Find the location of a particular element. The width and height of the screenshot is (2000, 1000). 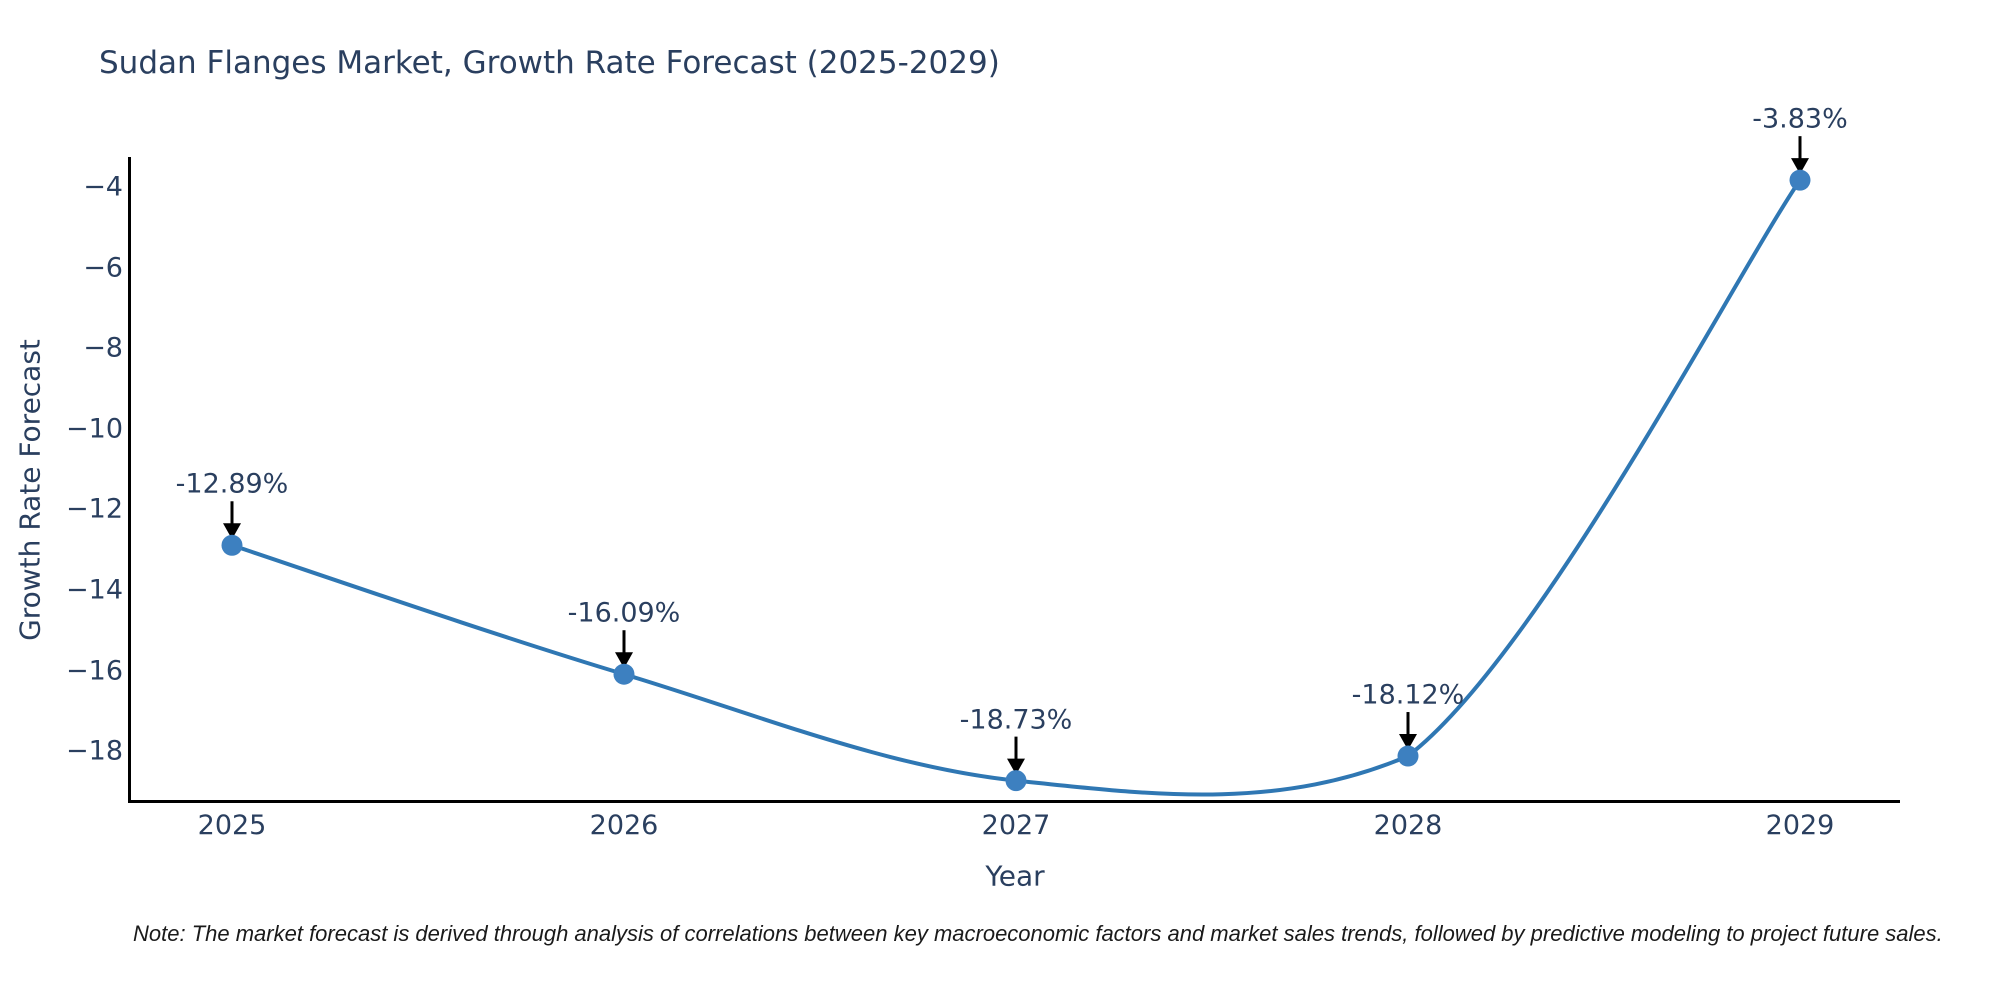

y-tick-label: −4 is located at coordinates (103, 187).